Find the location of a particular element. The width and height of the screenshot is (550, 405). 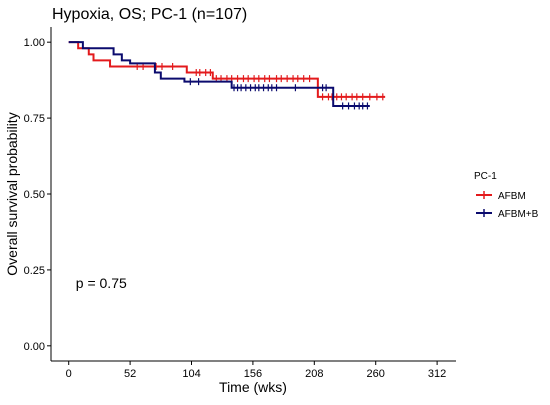

x-tick-label: 208 is located at coordinates (314, 374).